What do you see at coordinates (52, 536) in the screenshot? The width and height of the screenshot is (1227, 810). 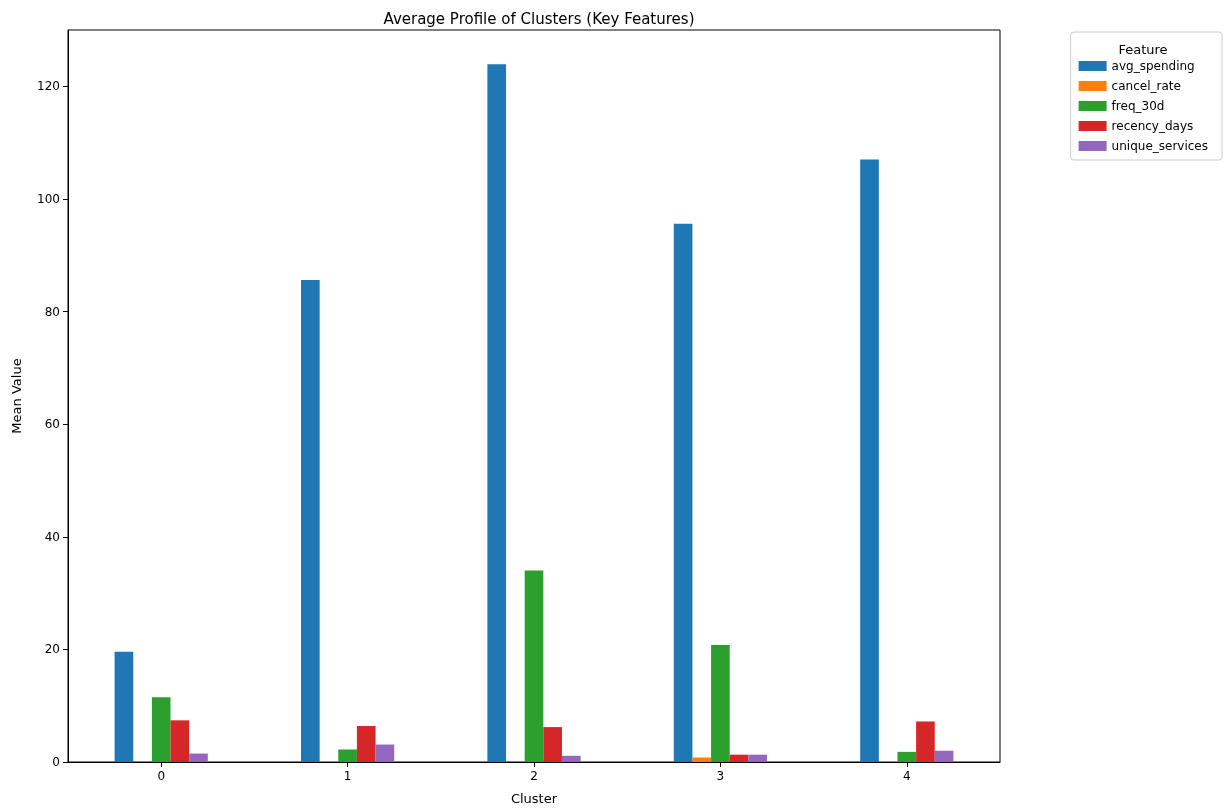 I see `y-tick-label: 40` at bounding box center [52, 536].